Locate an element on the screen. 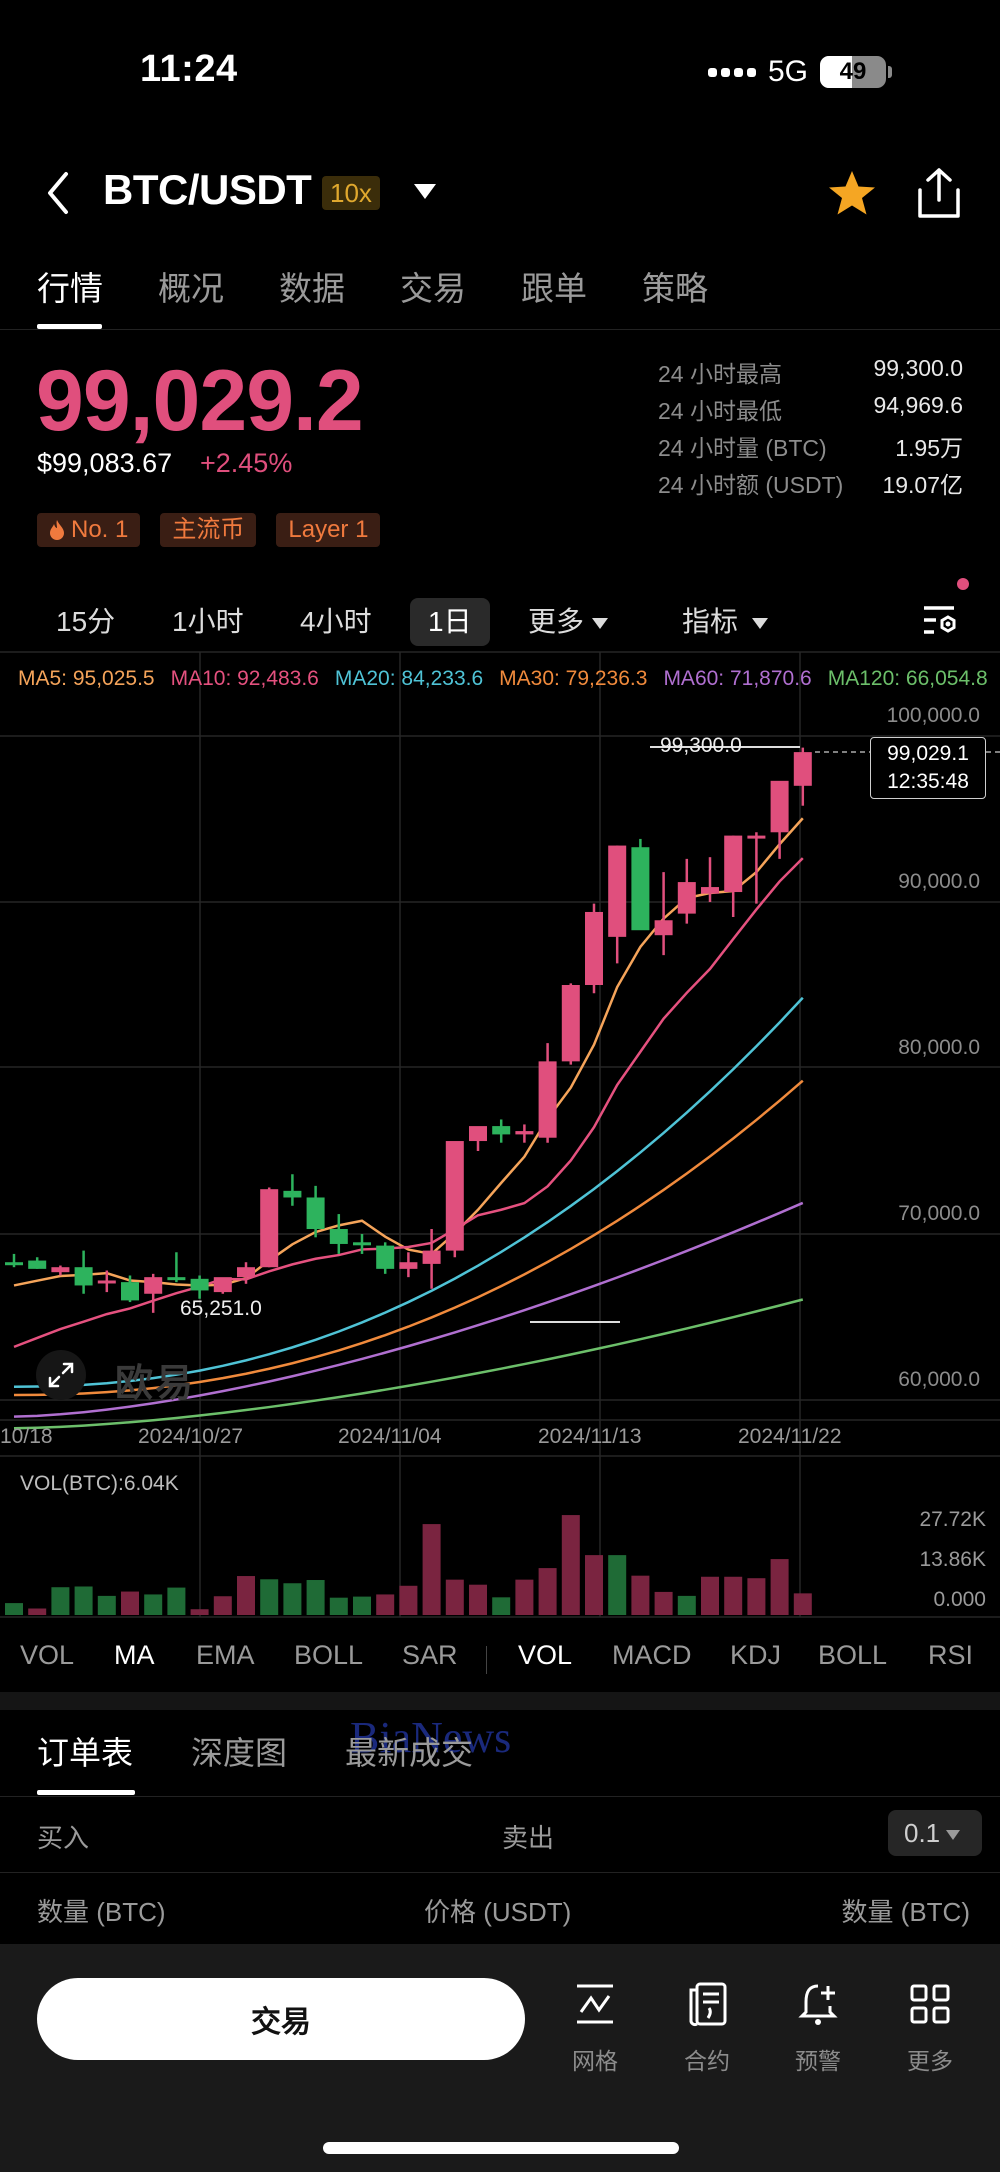 Image resolution: width=1000 pixels, height=2172 pixels. leverage-badge: 10x is located at coordinates (351, 193).